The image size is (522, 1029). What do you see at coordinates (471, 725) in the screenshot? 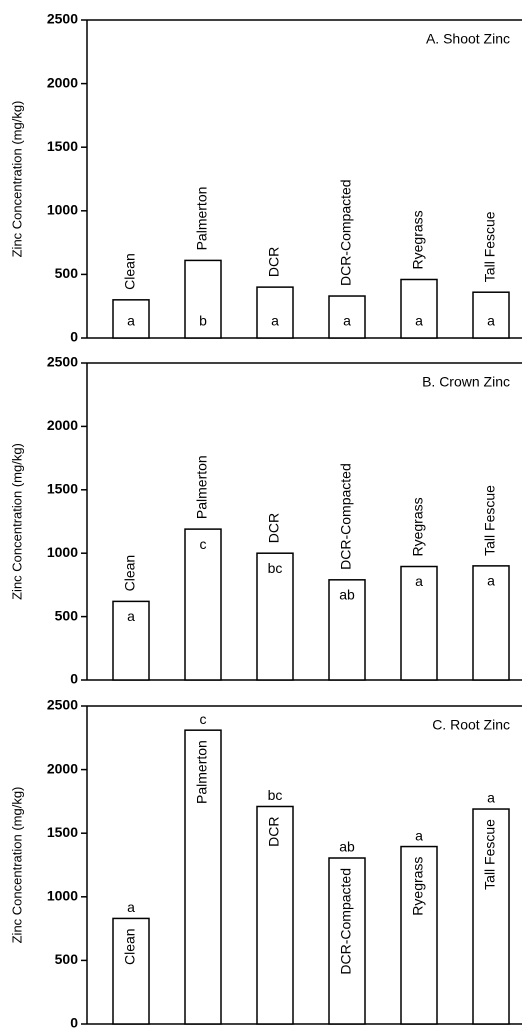
I see `panel-title: C. Root Zinc` at bounding box center [471, 725].